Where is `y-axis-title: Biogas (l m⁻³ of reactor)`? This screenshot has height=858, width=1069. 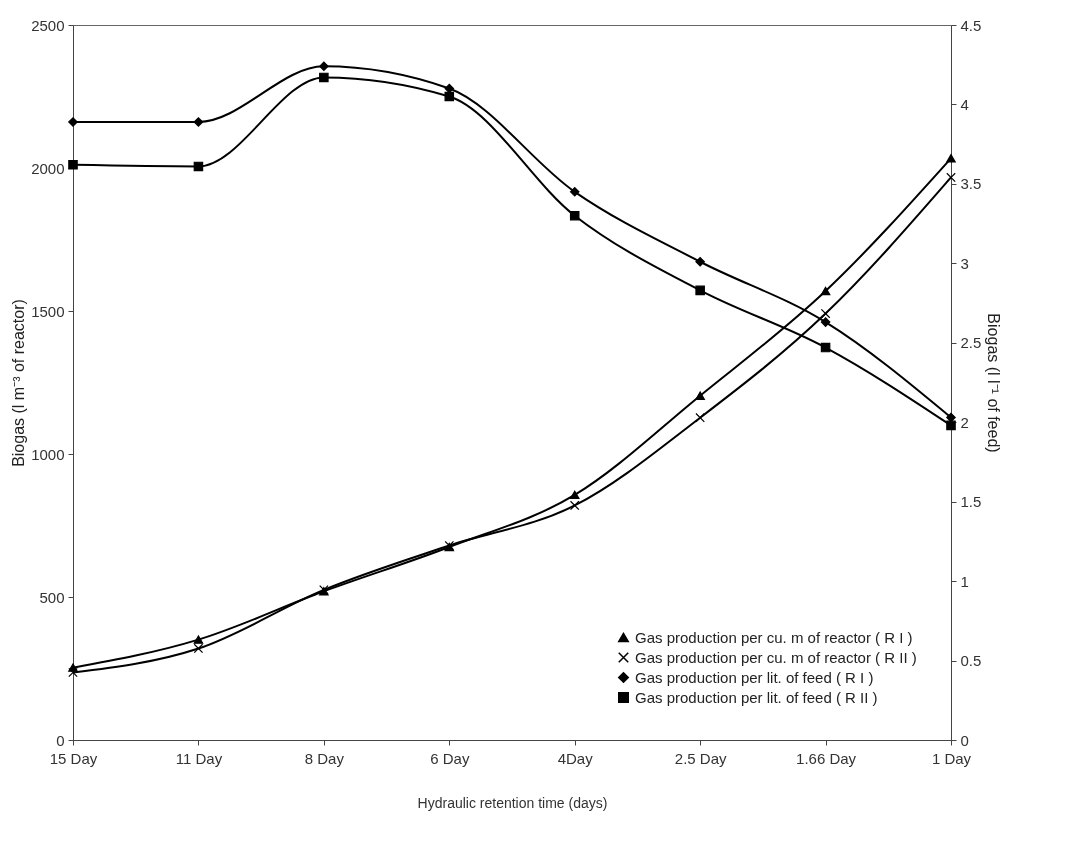 y-axis-title: Biogas (l m⁻³ of reactor) is located at coordinates (19, 383).